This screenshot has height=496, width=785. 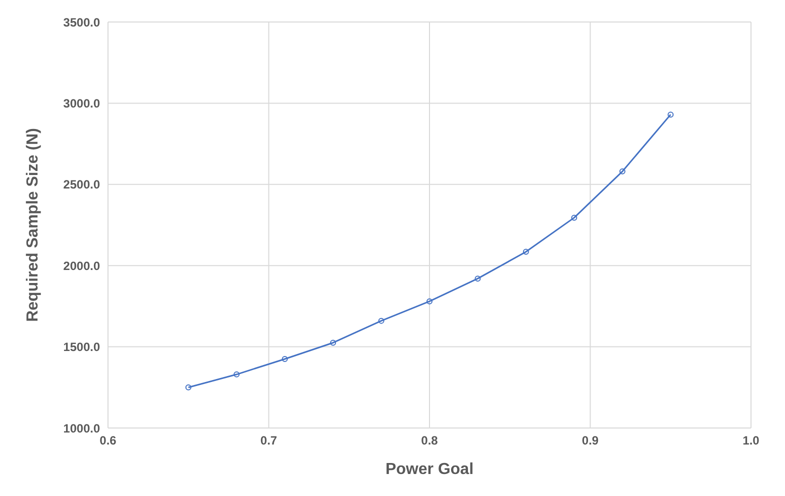 What do you see at coordinates (81, 265) in the screenshot?
I see `y-tick-label: 2000.0` at bounding box center [81, 265].